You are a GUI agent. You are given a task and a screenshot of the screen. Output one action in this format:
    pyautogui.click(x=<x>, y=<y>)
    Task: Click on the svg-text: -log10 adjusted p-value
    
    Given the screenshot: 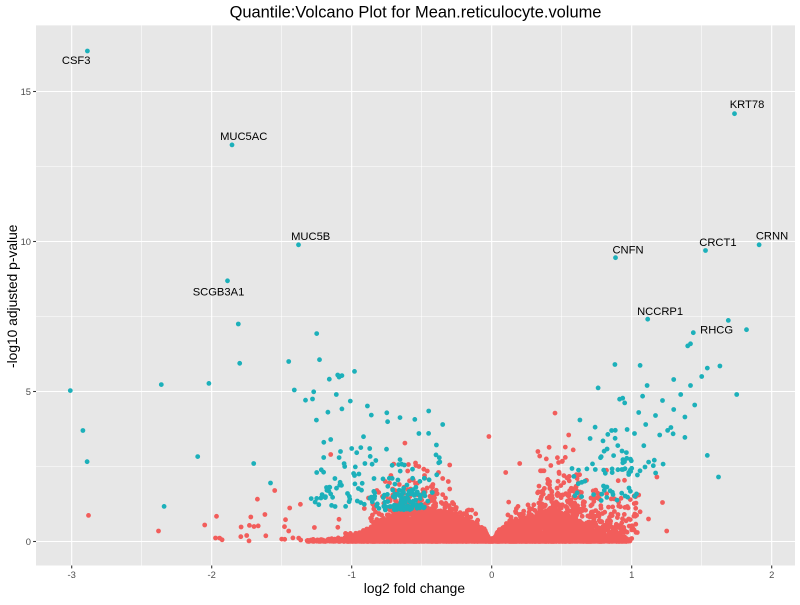 What is the action you would take?
    pyautogui.click(x=12, y=296)
    